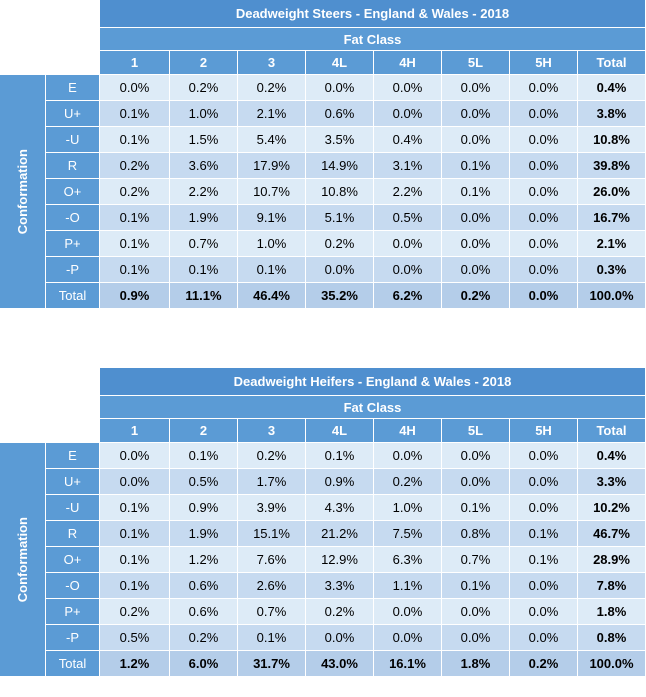 The image size is (646, 697). I want to click on data-cell: 3.9%, so click(272, 508).